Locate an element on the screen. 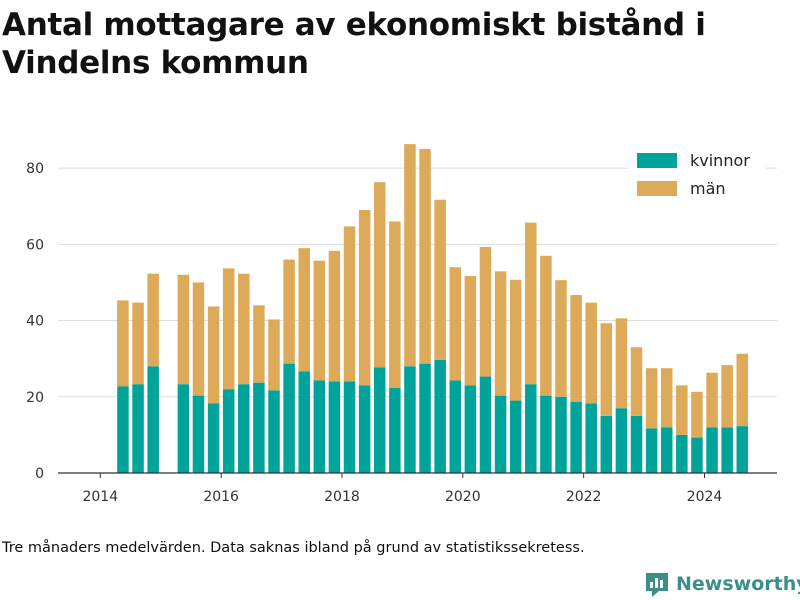 This screenshot has width=800, height=600. legend: kvinnor män is located at coordinates (697, 172).